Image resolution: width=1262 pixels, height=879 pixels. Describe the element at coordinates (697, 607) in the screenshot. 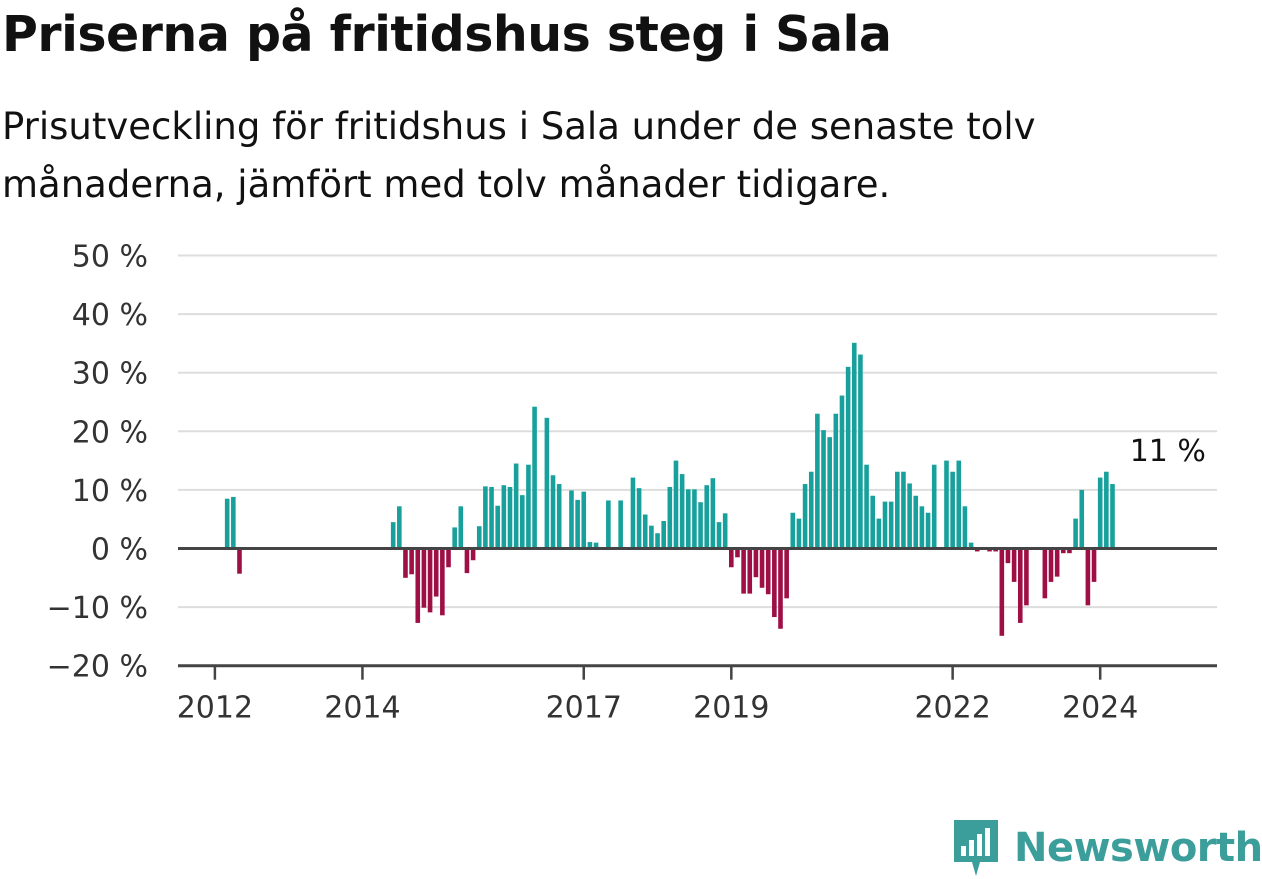

I see `axes` at that location.